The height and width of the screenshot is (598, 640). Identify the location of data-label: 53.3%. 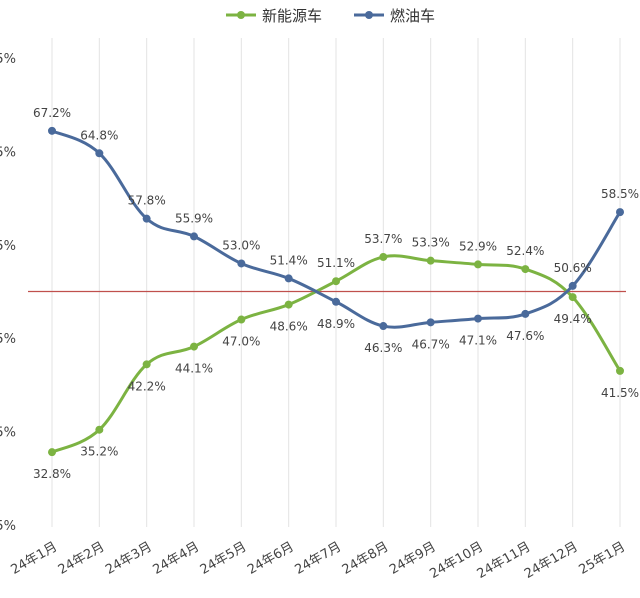
(431, 243).